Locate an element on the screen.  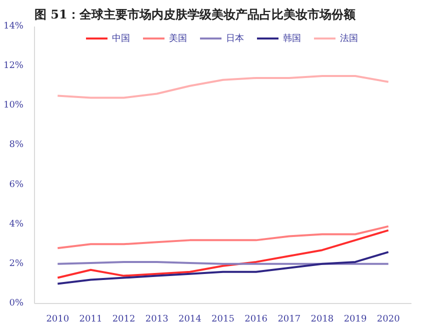
y-tick-label: 10% is located at coordinates (13, 105).